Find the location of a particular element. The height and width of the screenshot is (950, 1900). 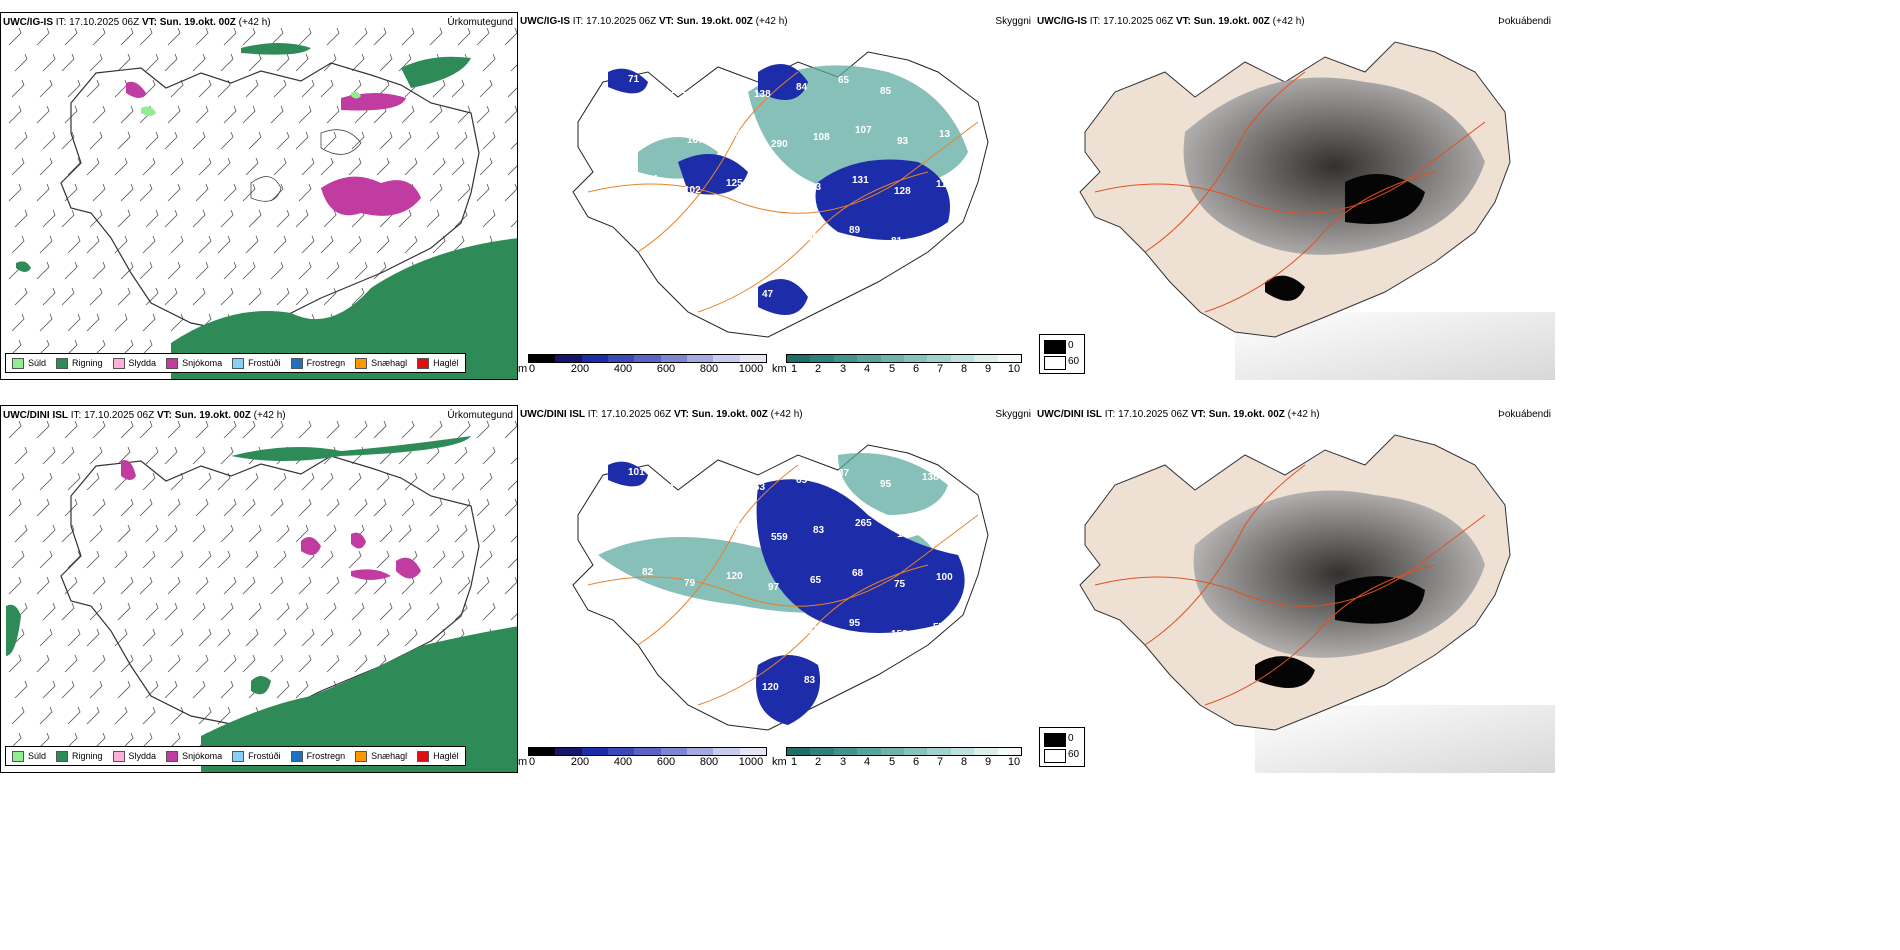

visibility-value-label: 84 is located at coordinates (802, 87).